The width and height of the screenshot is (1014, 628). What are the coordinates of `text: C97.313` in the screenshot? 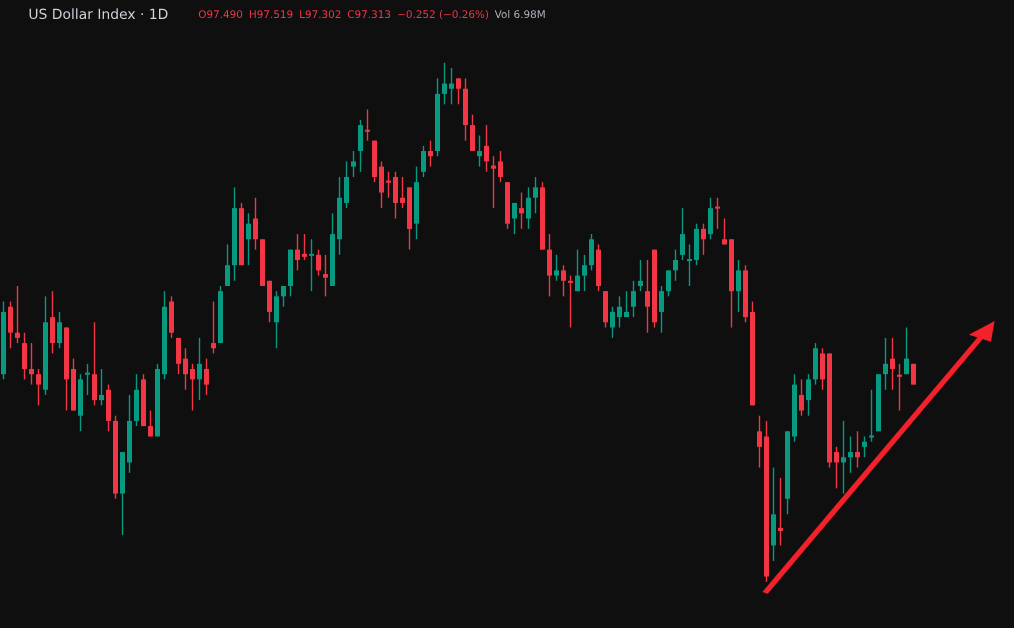 It's located at (369, 14).